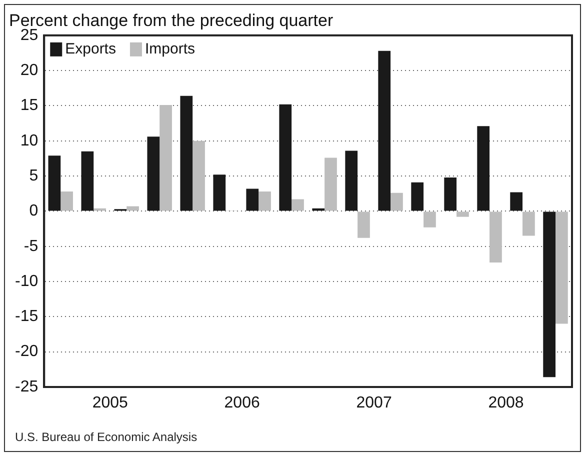 This screenshot has height=458, width=587. What do you see at coordinates (33, 175) in the screenshot?
I see `y-tick-label: 5` at bounding box center [33, 175].